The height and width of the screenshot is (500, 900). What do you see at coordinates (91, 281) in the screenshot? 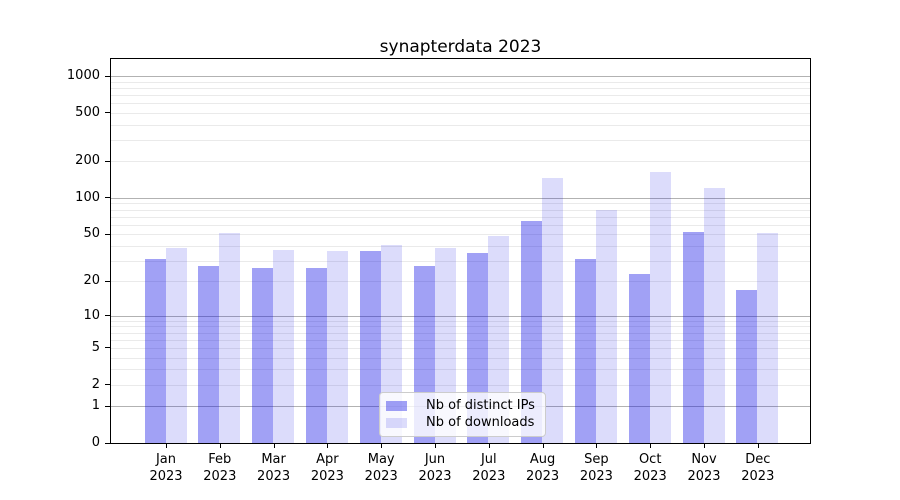
I see `y-tick-label: 20` at bounding box center [91, 281].